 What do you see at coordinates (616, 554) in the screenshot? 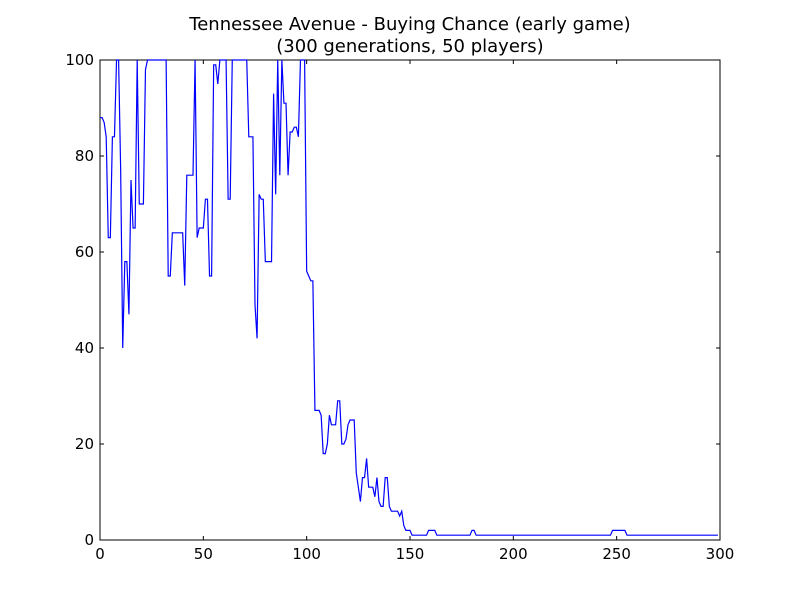
I see `x-tick-label: 250` at bounding box center [616, 554].